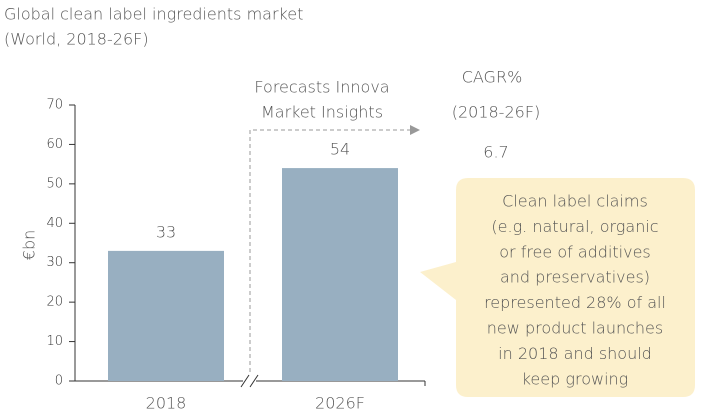 The width and height of the screenshot is (702, 415). What do you see at coordinates (166, 231) in the screenshot?
I see `data-label: 33` at bounding box center [166, 231].